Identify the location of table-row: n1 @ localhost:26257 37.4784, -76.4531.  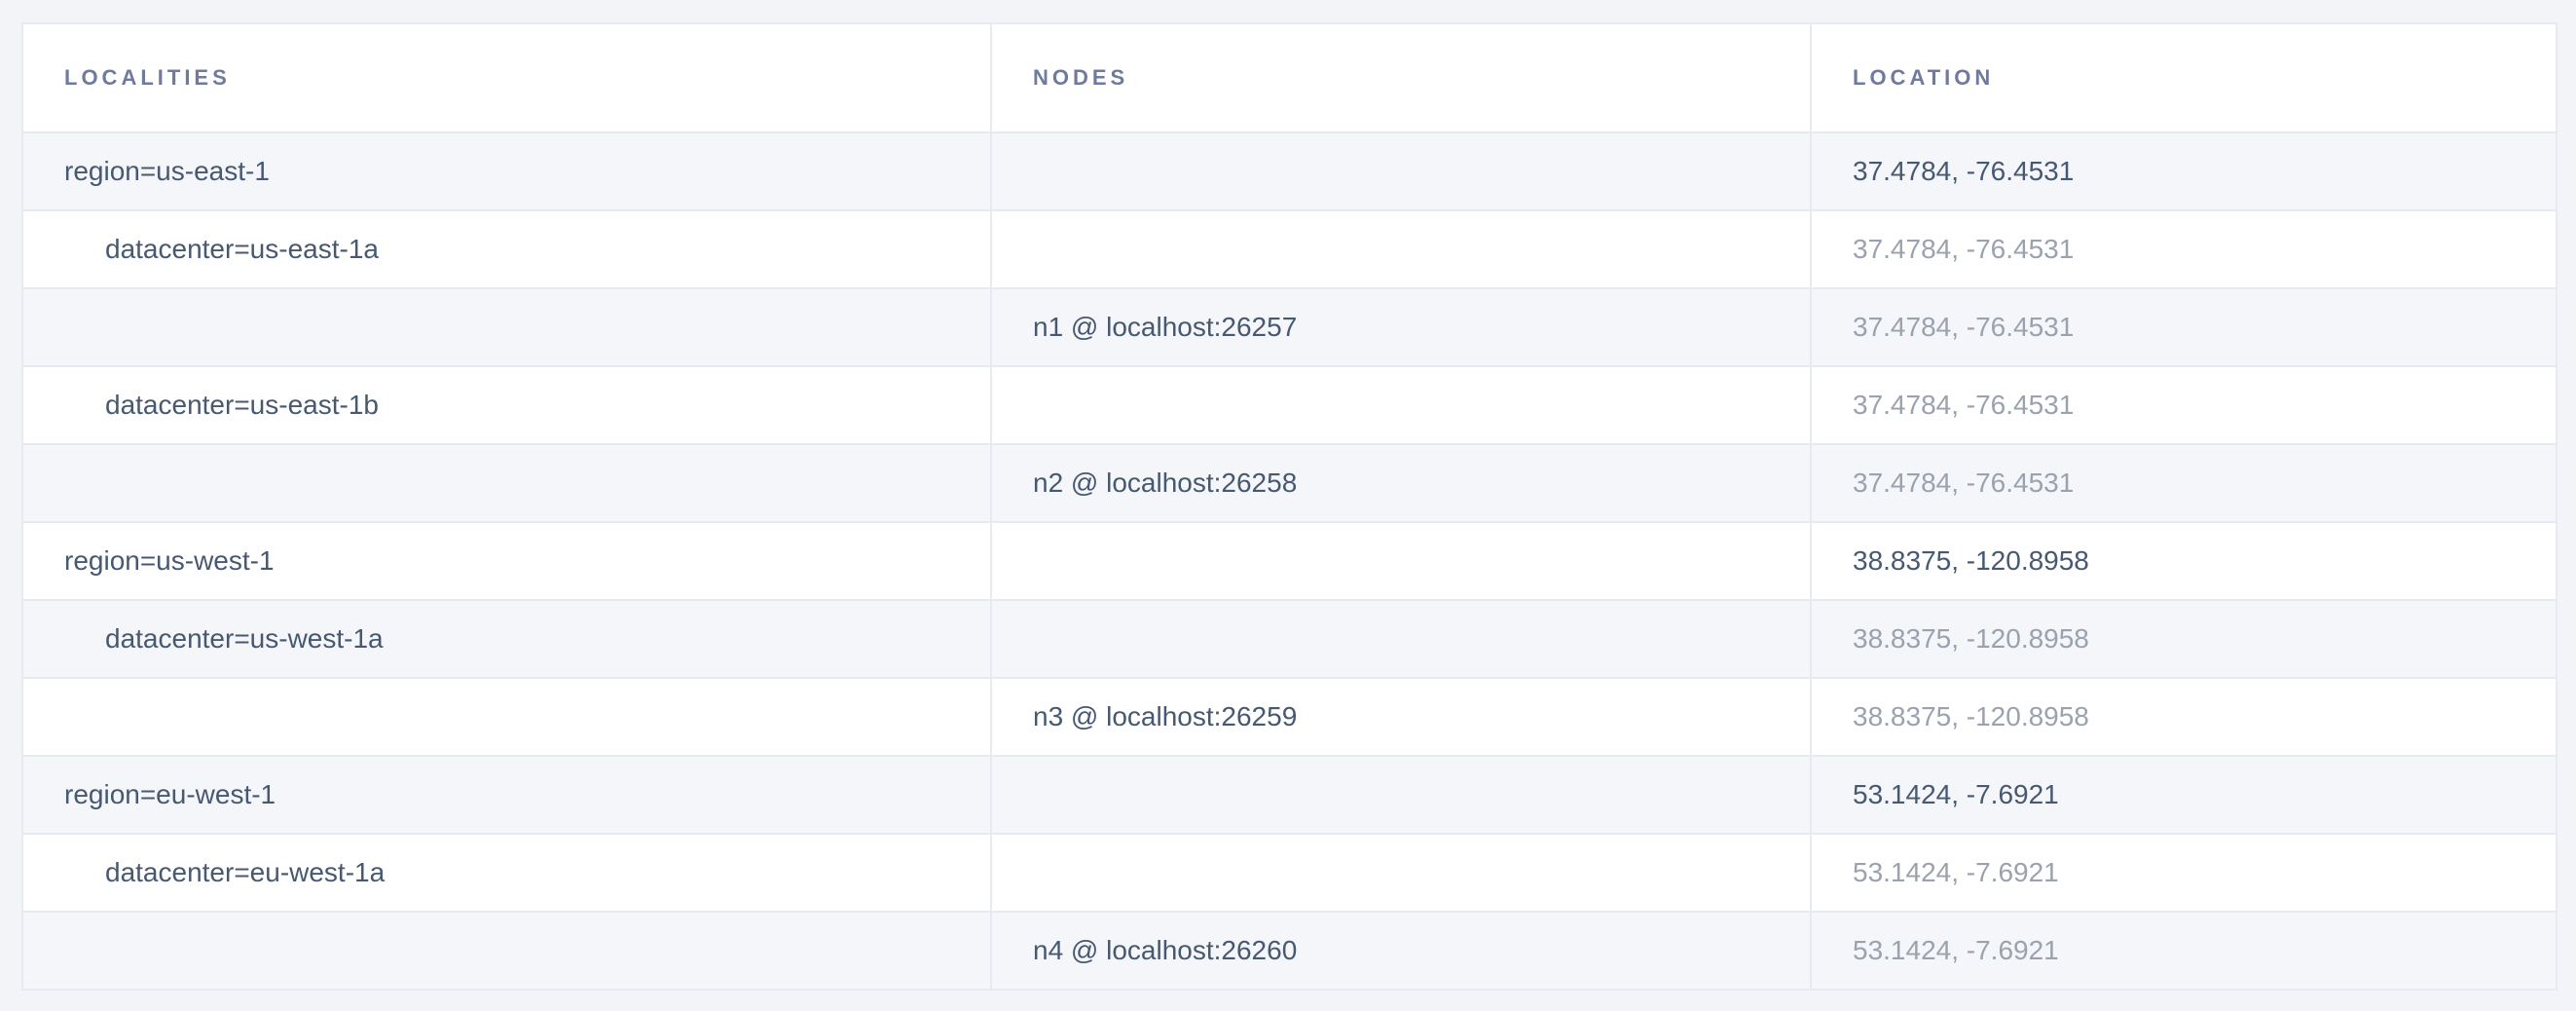
(1289, 327).